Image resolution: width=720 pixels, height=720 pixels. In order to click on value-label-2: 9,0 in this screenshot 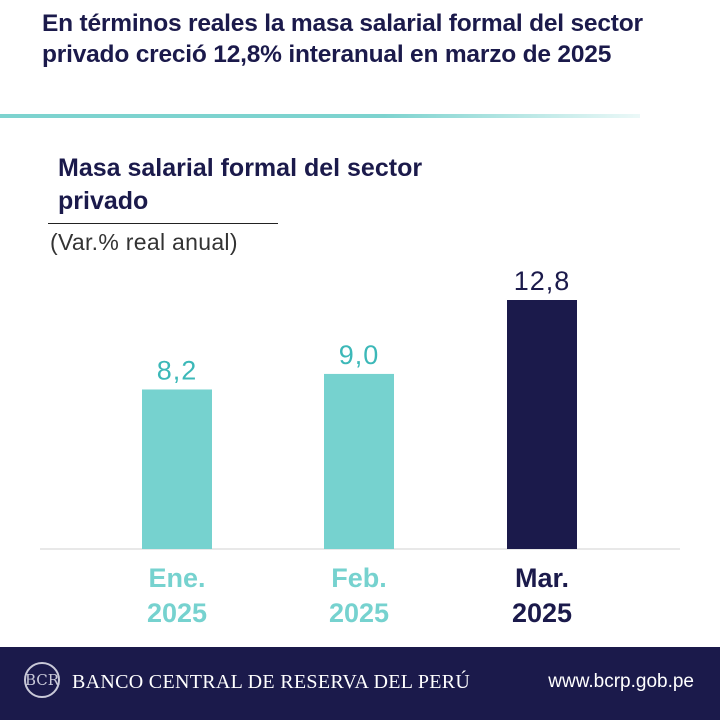, I will do `click(359, 355)`.